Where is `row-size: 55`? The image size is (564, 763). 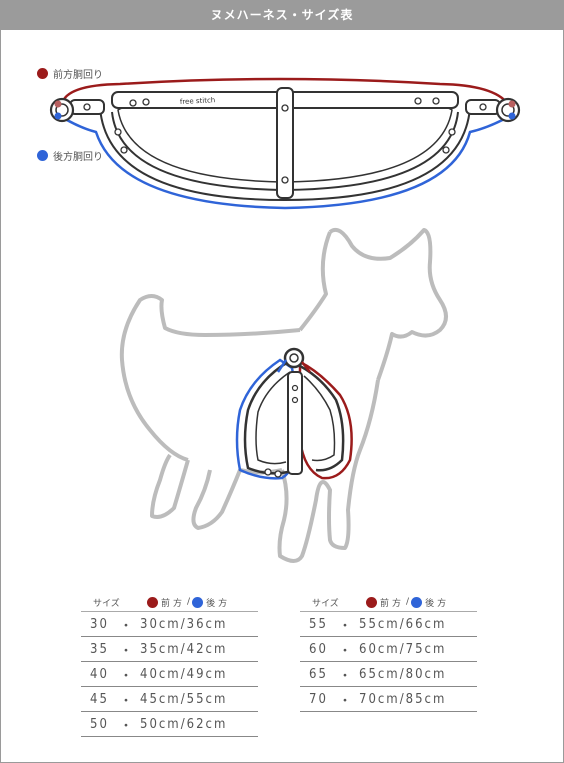
row-size: 55 is located at coordinates (318, 624).